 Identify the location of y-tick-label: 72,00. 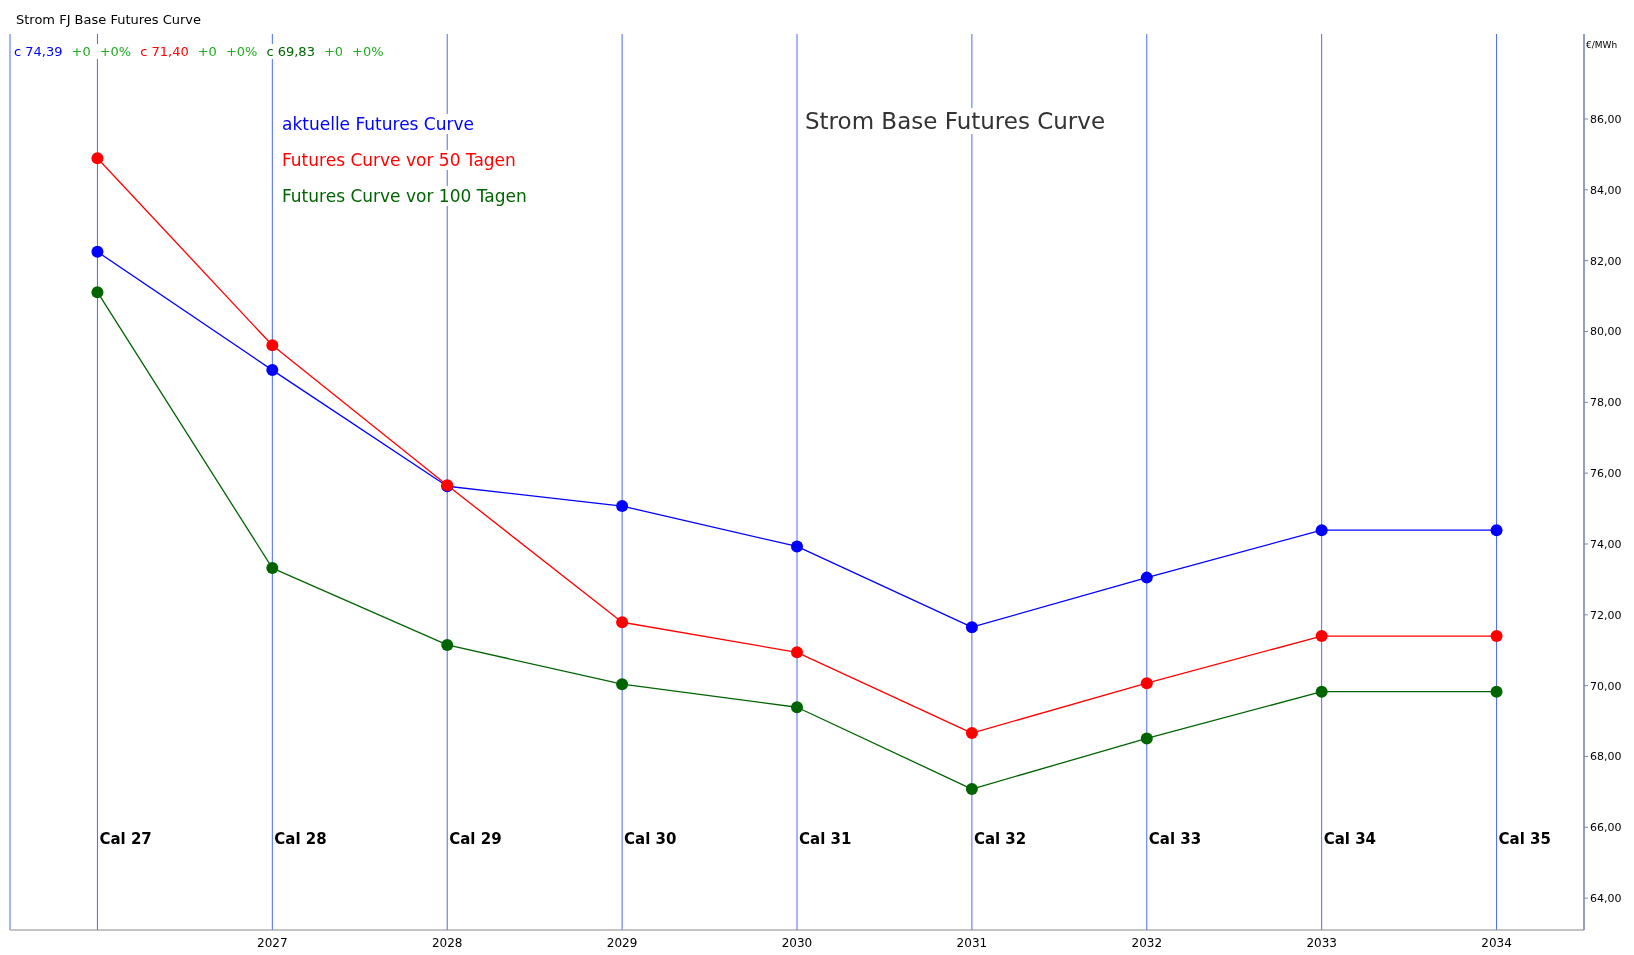
(1606, 615).